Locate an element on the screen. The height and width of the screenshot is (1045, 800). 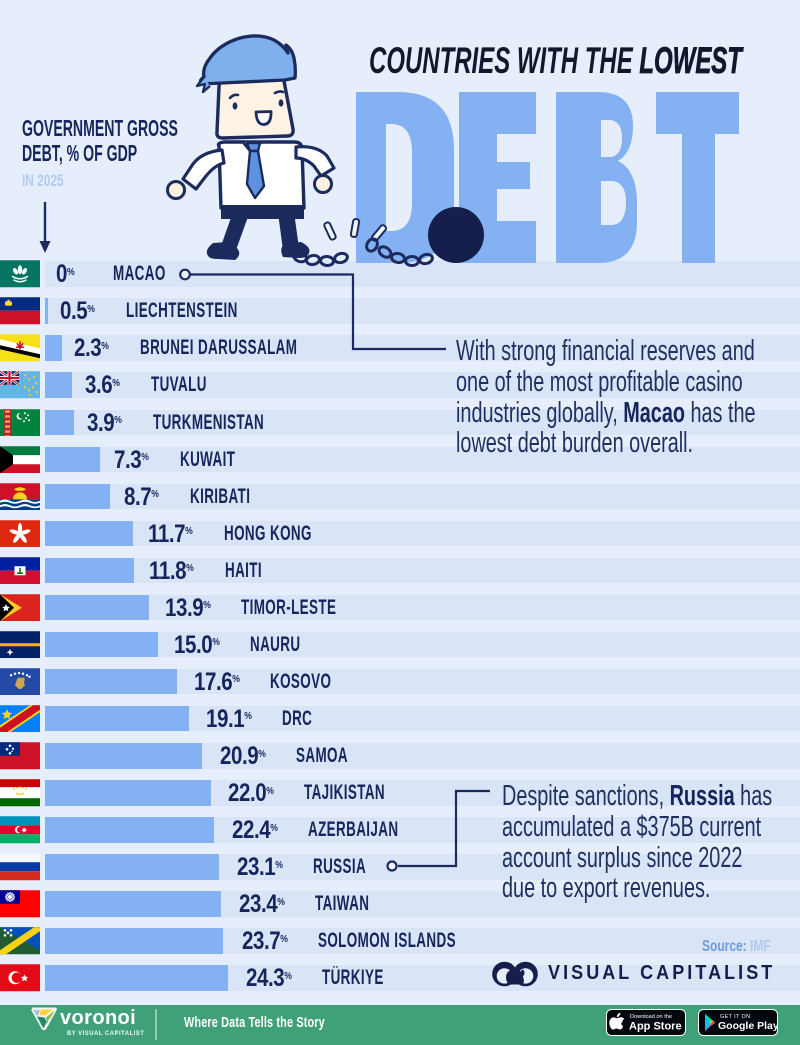
svg-text: Download on the is located at coordinates (651, 1017).